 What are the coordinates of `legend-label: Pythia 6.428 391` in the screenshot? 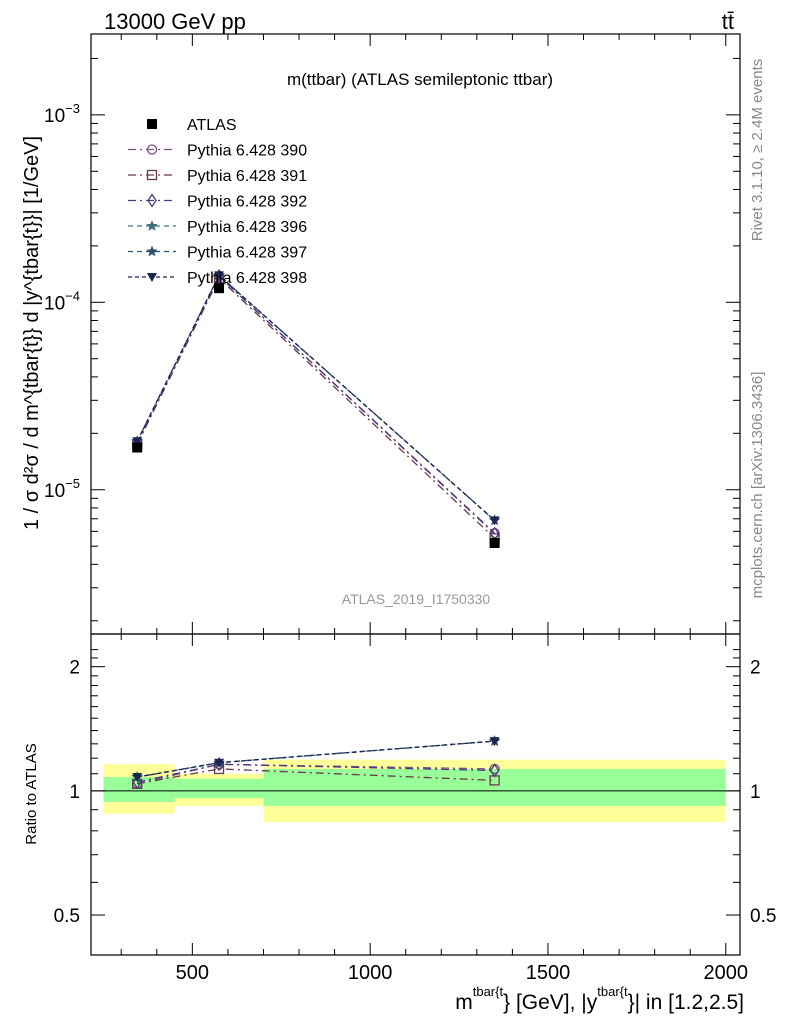 It's located at (247, 176).